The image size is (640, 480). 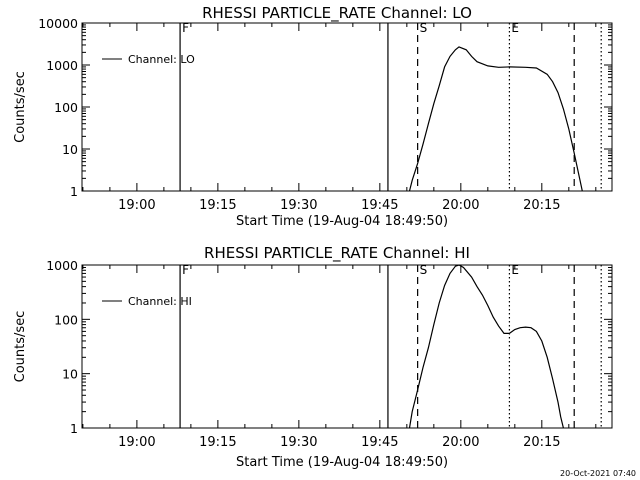 I want to click on legend-label: Channel: LO, so click(x=161, y=59).